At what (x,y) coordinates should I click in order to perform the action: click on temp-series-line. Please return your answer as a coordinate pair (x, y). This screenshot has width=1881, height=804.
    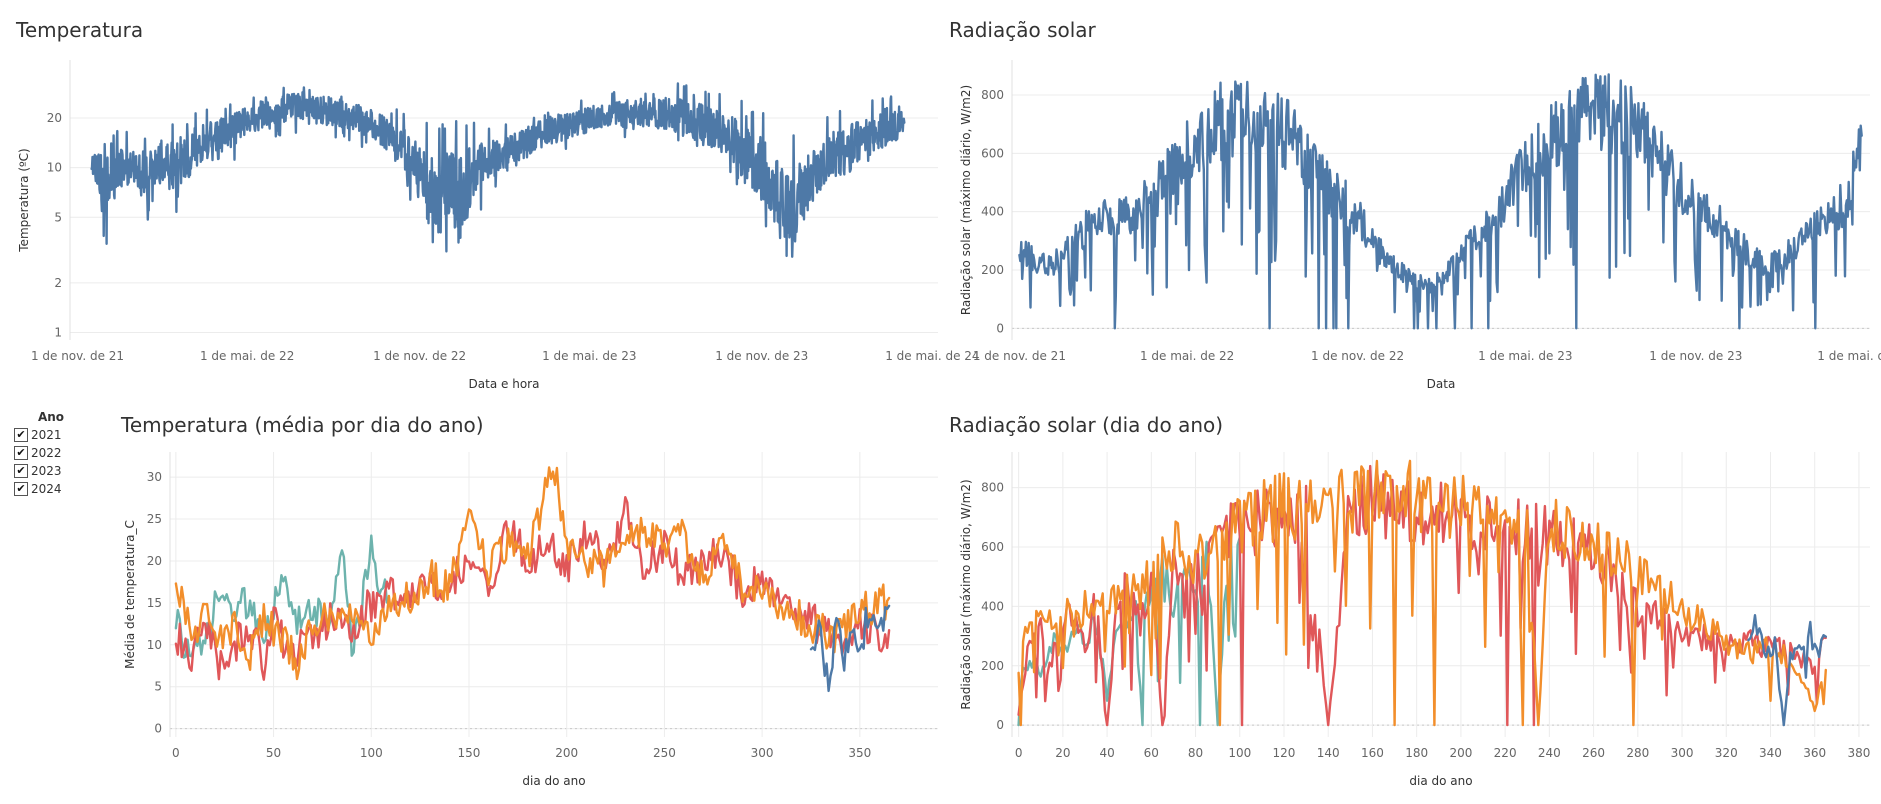
    Looking at the image, I should click on (498, 170).